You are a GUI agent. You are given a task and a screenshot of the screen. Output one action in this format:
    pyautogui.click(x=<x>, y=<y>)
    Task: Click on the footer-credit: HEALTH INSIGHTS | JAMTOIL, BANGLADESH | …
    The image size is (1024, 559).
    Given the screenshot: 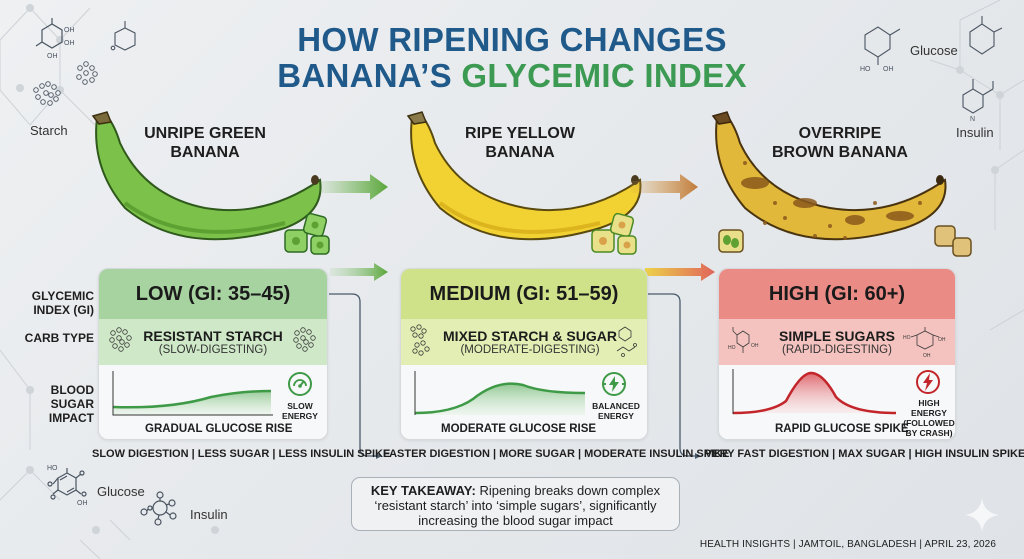 What is the action you would take?
    pyautogui.click(x=847, y=544)
    